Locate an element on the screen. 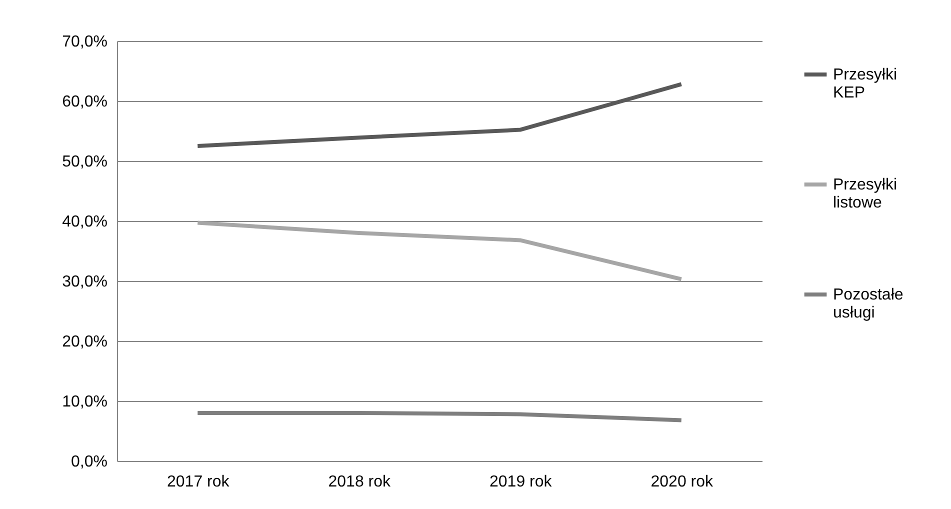 The image size is (951, 509). legend-label: Pozostałe usługi is located at coordinates (868, 304).